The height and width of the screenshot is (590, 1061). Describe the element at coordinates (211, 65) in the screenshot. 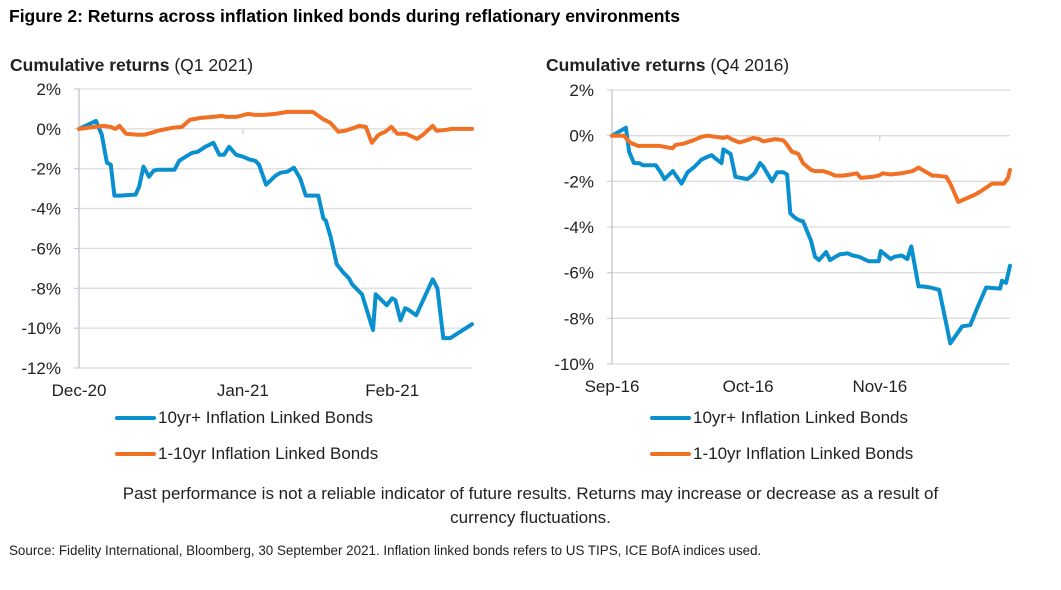

I see `chart-title-period: (Q1 2021)` at that location.